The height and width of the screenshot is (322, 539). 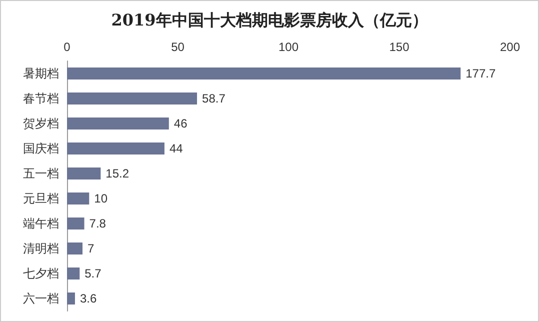 What do you see at coordinates (269, 20) in the screenshot?
I see `chart-title: 2019年中国十大档期电影票房收入（亿元）` at bounding box center [269, 20].